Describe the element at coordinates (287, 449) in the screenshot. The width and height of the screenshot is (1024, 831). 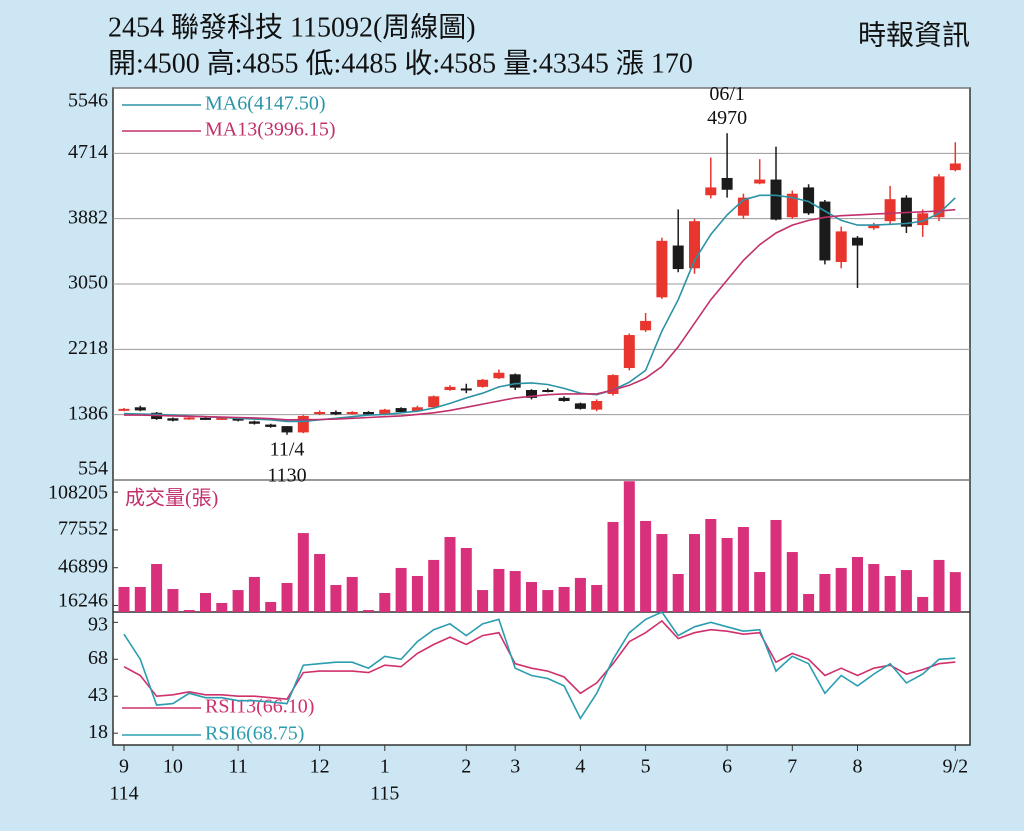
I see `annotation-date: 11/4` at that location.